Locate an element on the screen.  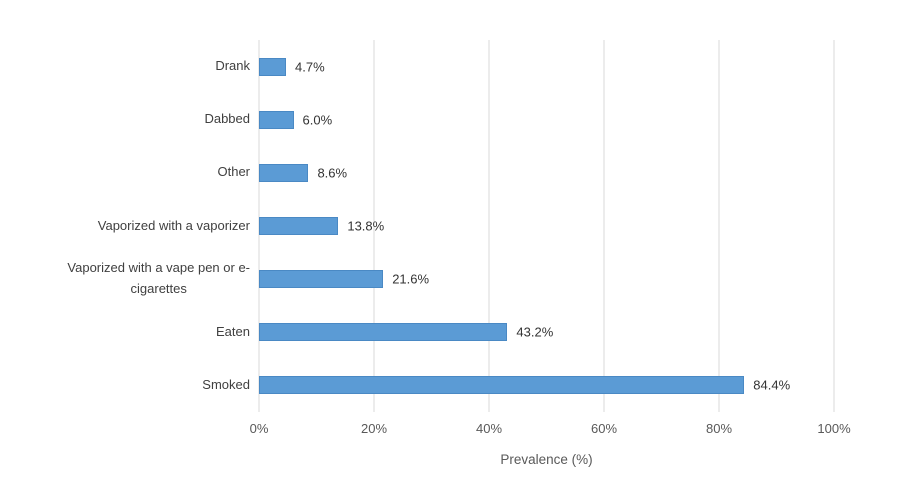
value-label: 21.6% is located at coordinates (411, 279).